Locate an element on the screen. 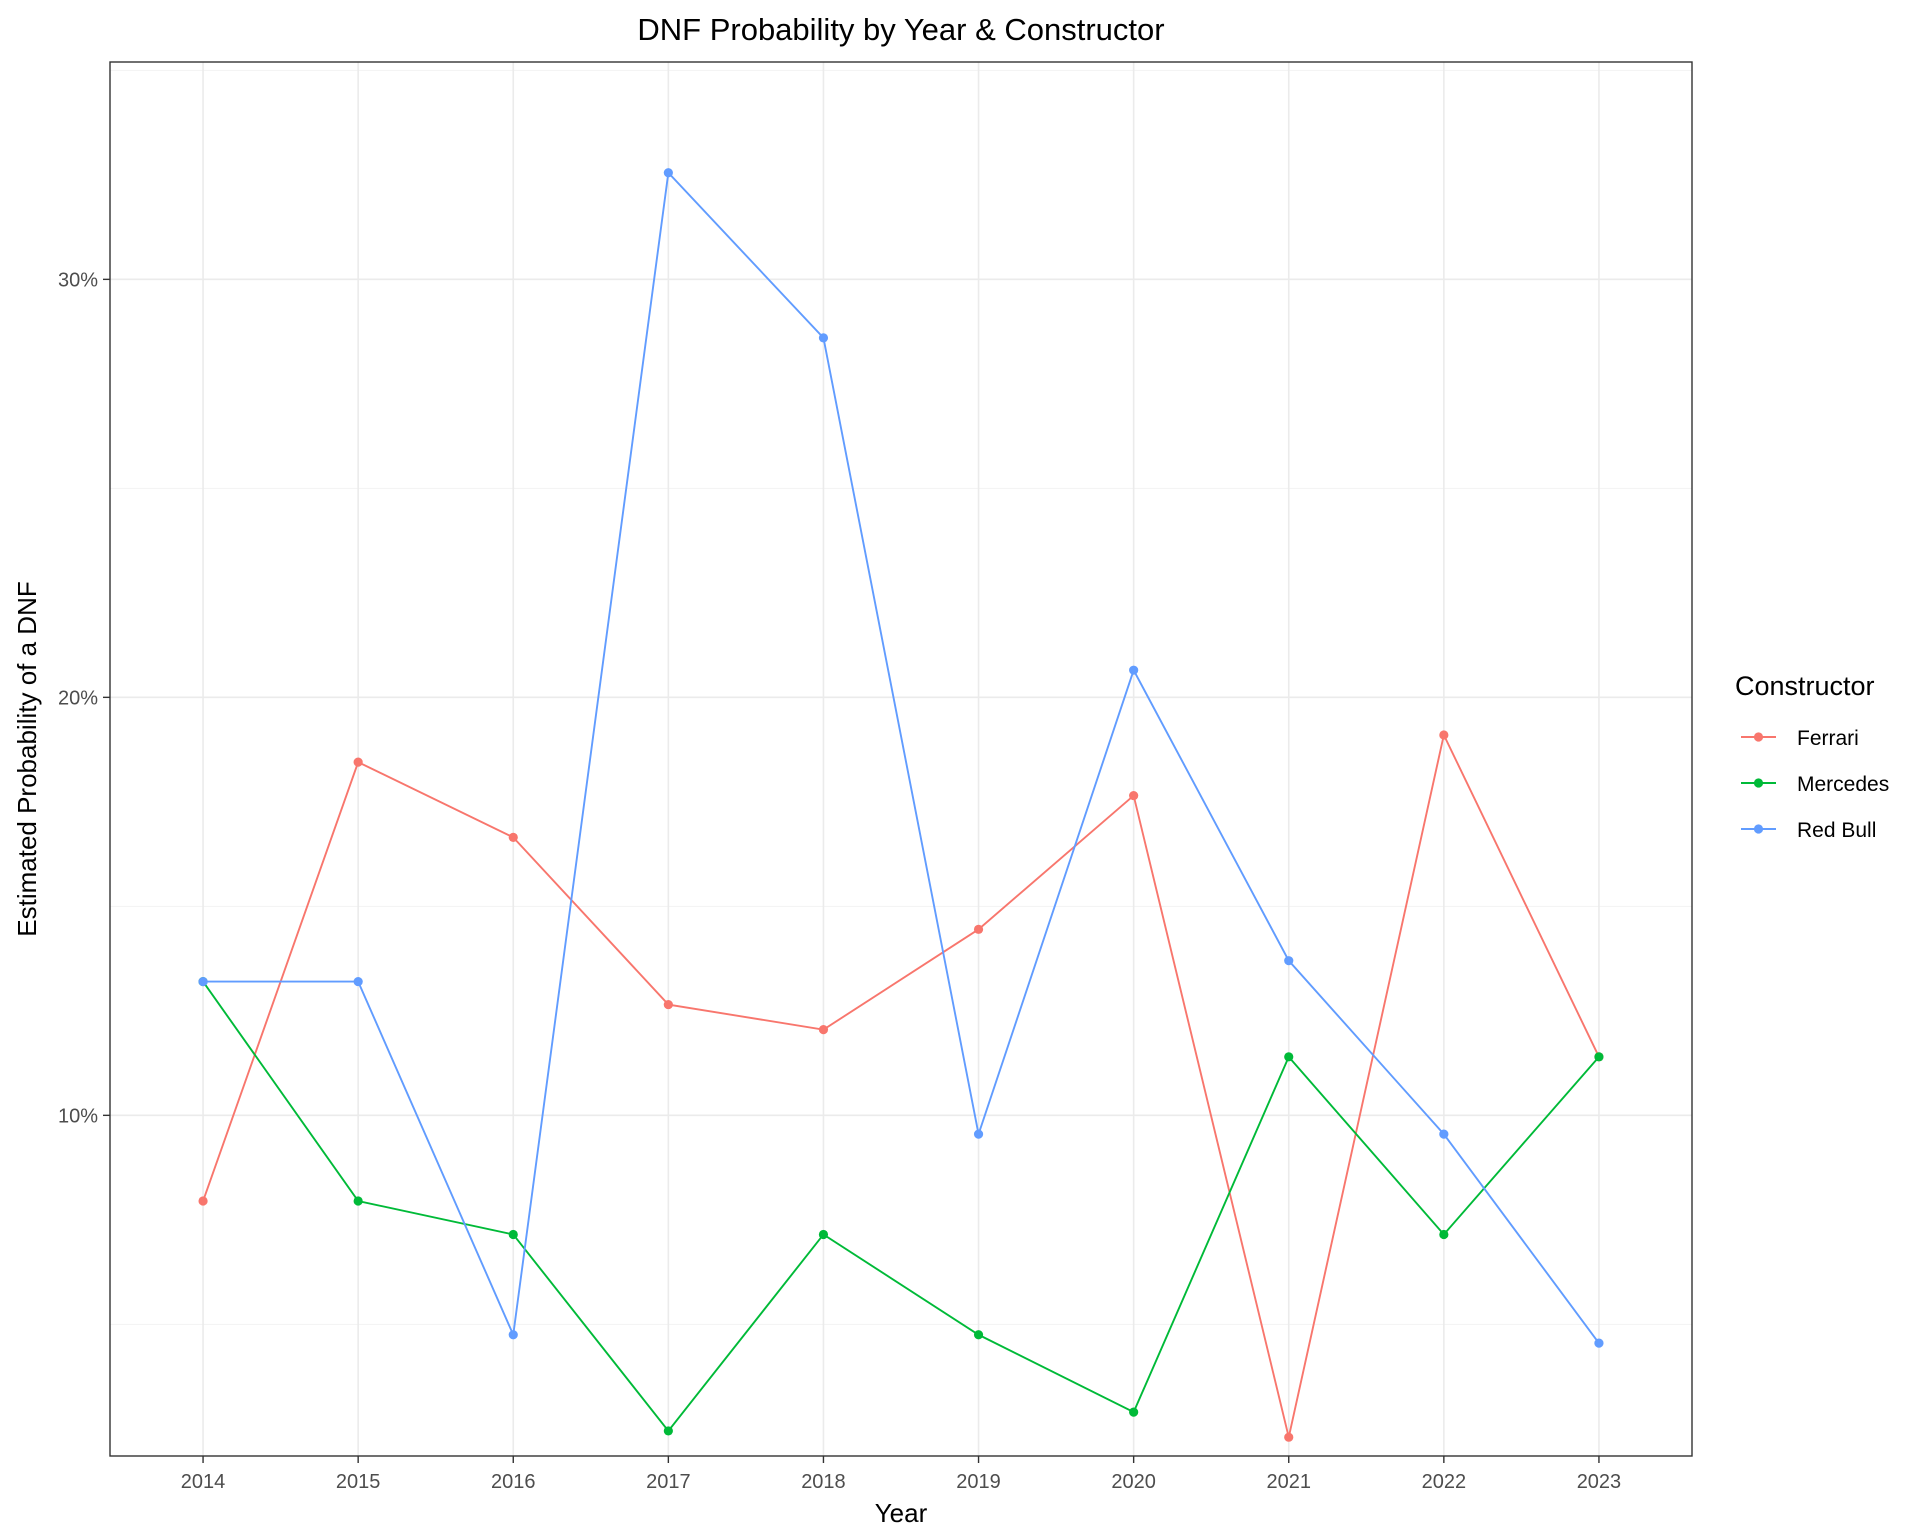 The image size is (1920, 1536). x-tick-label: 2022 is located at coordinates (1444, 1482).